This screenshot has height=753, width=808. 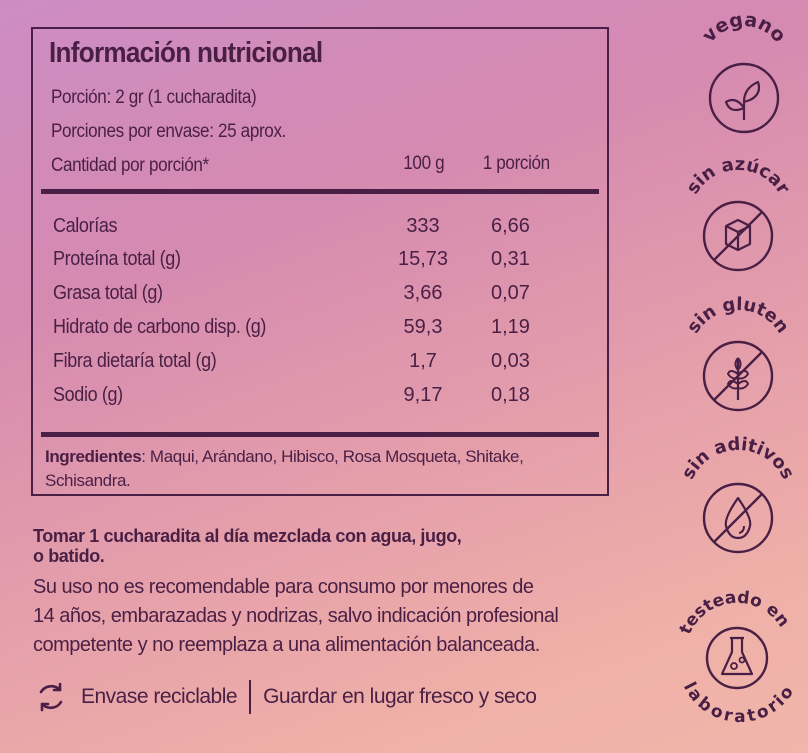 I want to click on nutrient-row: Hidrato de carbono disp. (g) 59,3 1,19, so click(x=320, y=332).